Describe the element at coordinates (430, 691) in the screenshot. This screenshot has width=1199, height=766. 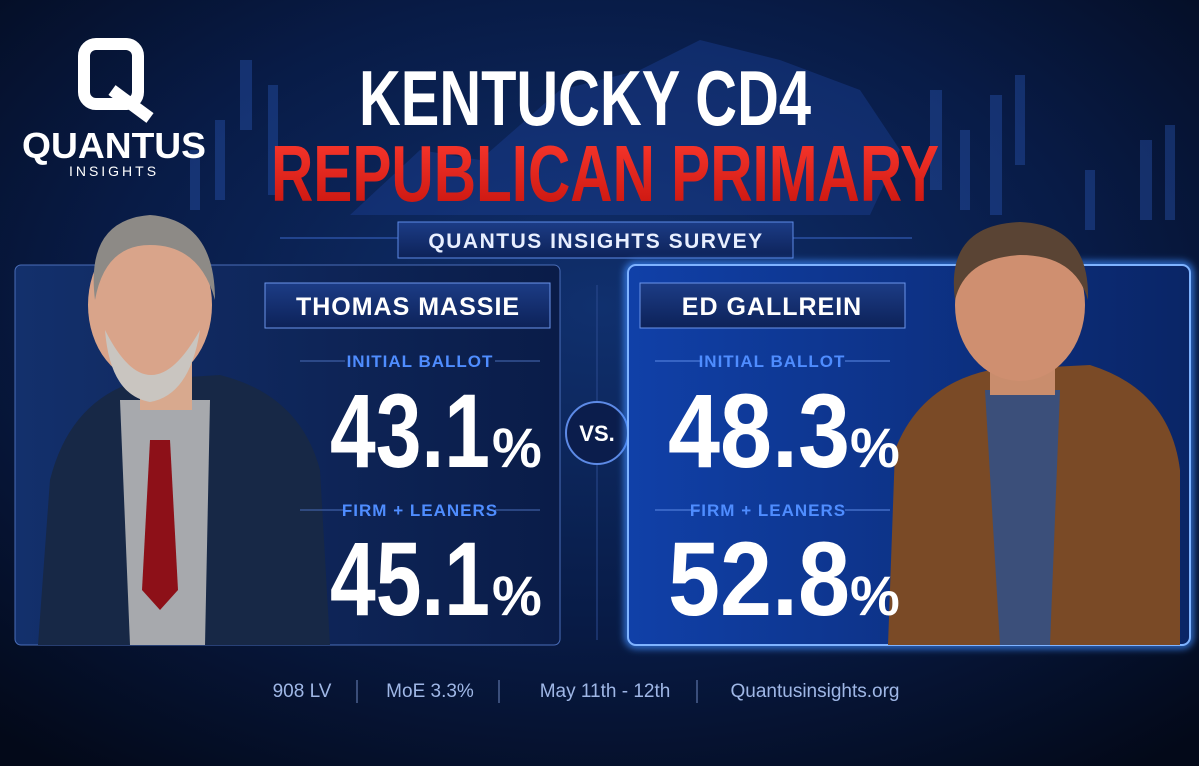
I see `footer-item: MoE 3.3%` at that location.